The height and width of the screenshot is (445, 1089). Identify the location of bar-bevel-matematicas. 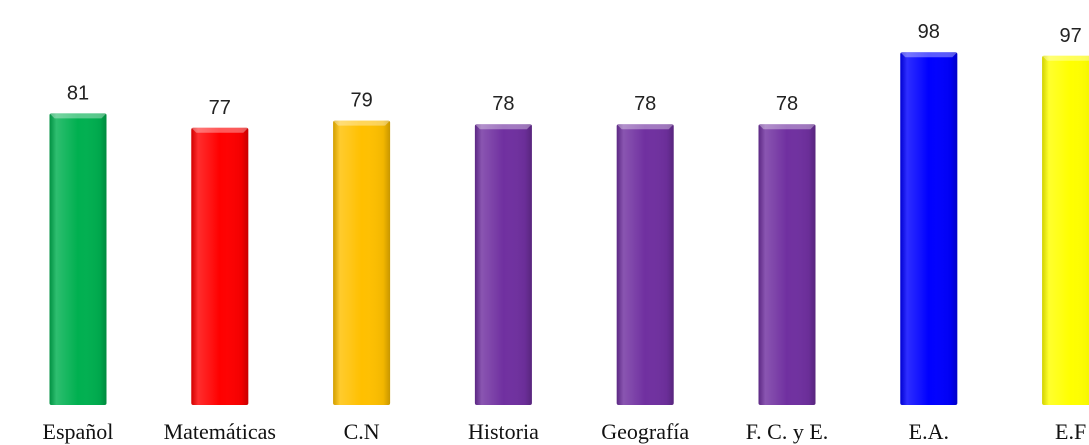
(220, 266).